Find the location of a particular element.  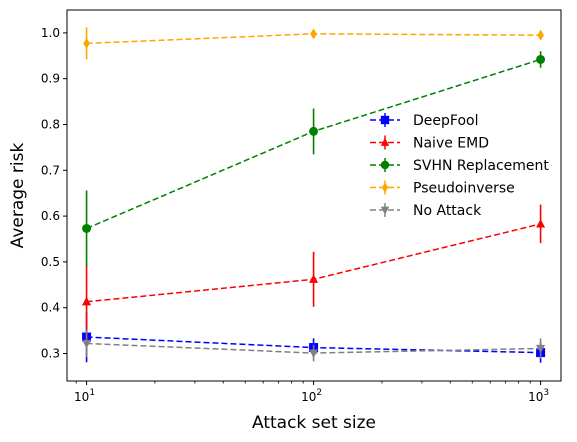

y-tick-label: 0.5 is located at coordinates (50, 262).